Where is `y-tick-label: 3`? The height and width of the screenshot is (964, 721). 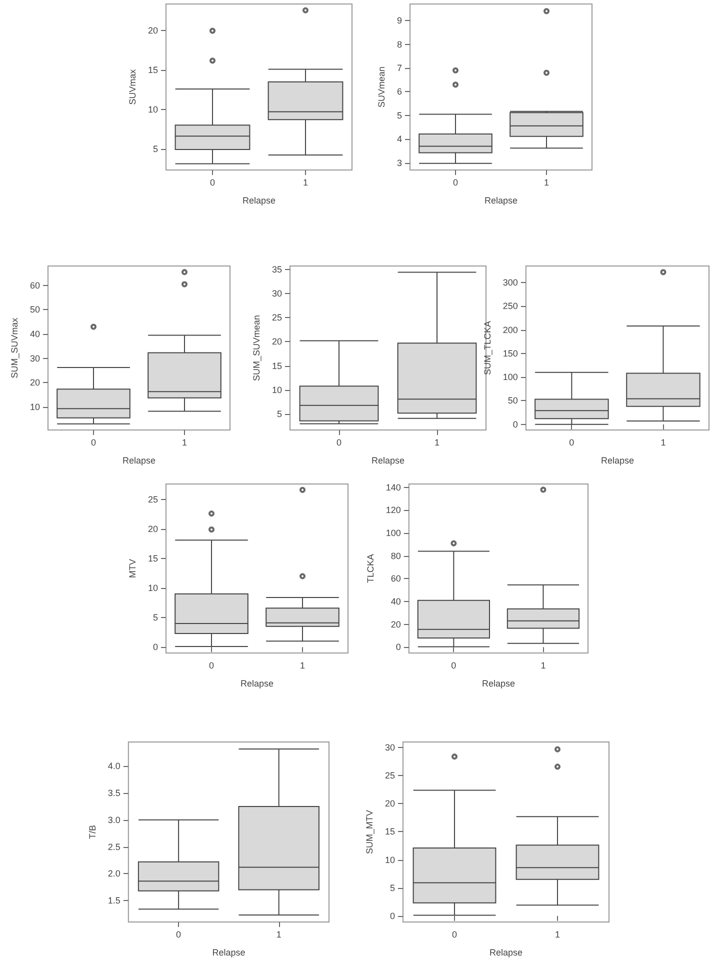 y-tick-label: 3 is located at coordinates (399, 163).